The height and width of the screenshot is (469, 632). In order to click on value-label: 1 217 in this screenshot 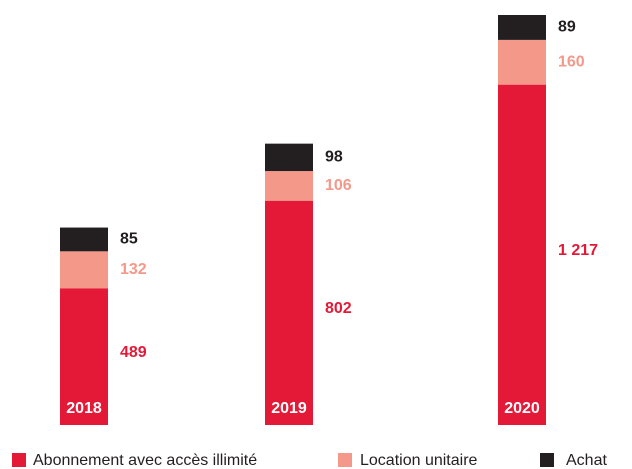, I will do `click(578, 250)`.